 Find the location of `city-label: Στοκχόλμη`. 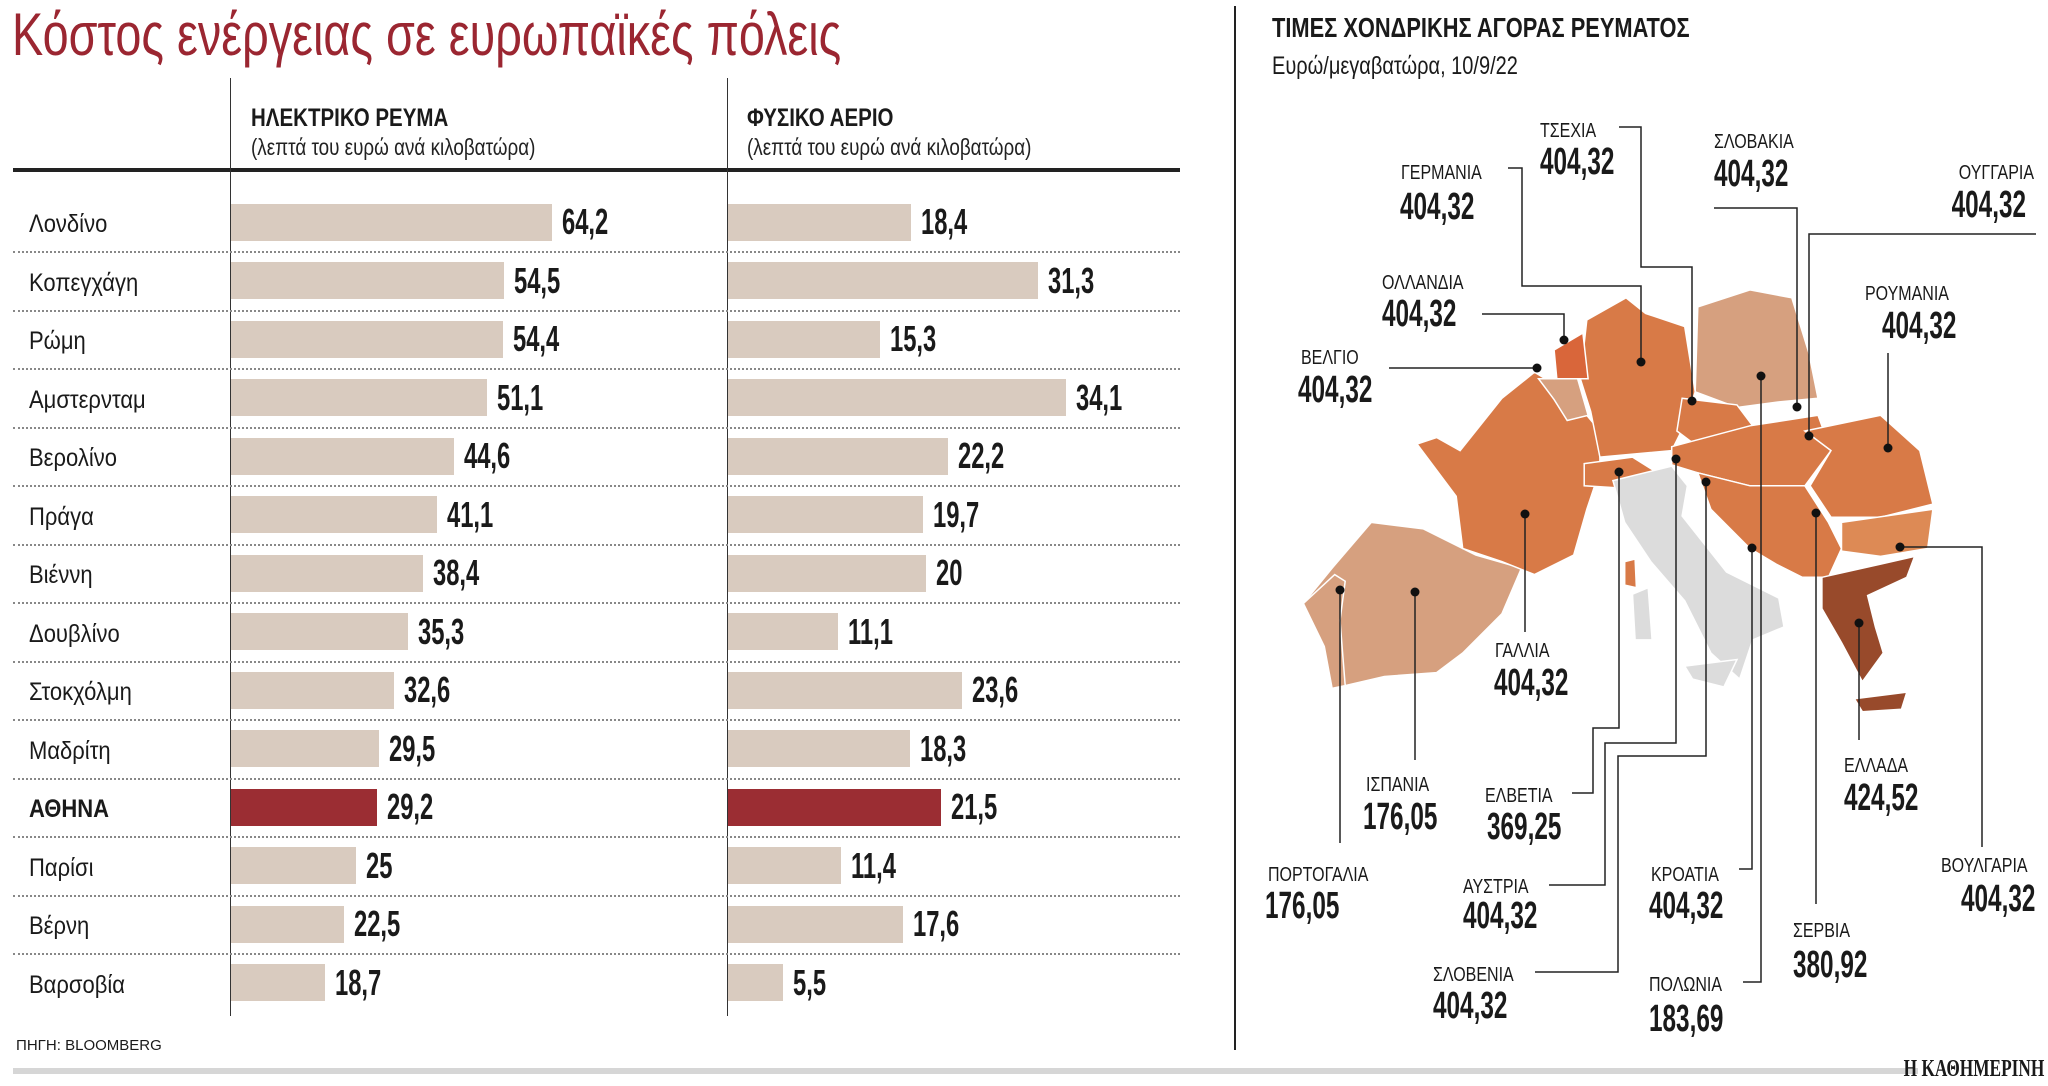

city-label: Στοκχόλμη is located at coordinates (80, 692).